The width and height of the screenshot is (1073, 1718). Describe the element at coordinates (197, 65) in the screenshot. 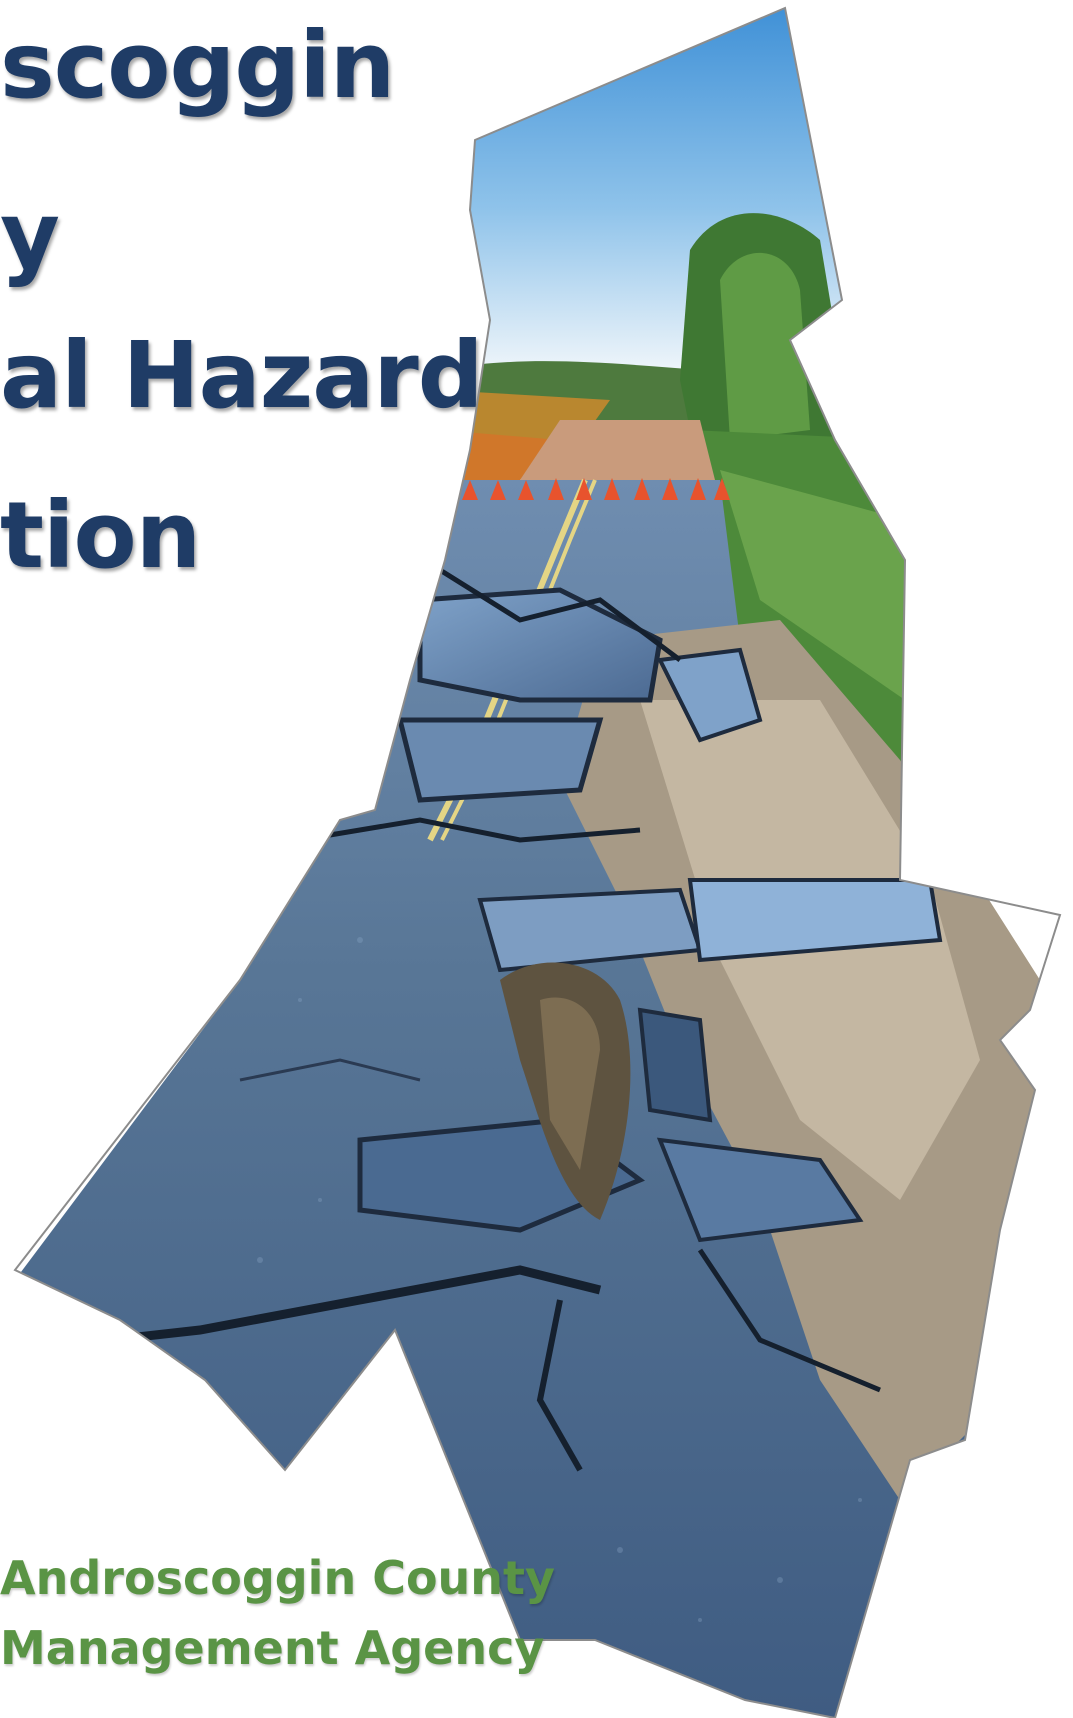

I see `cover-title-line-1: scoggin` at that location.